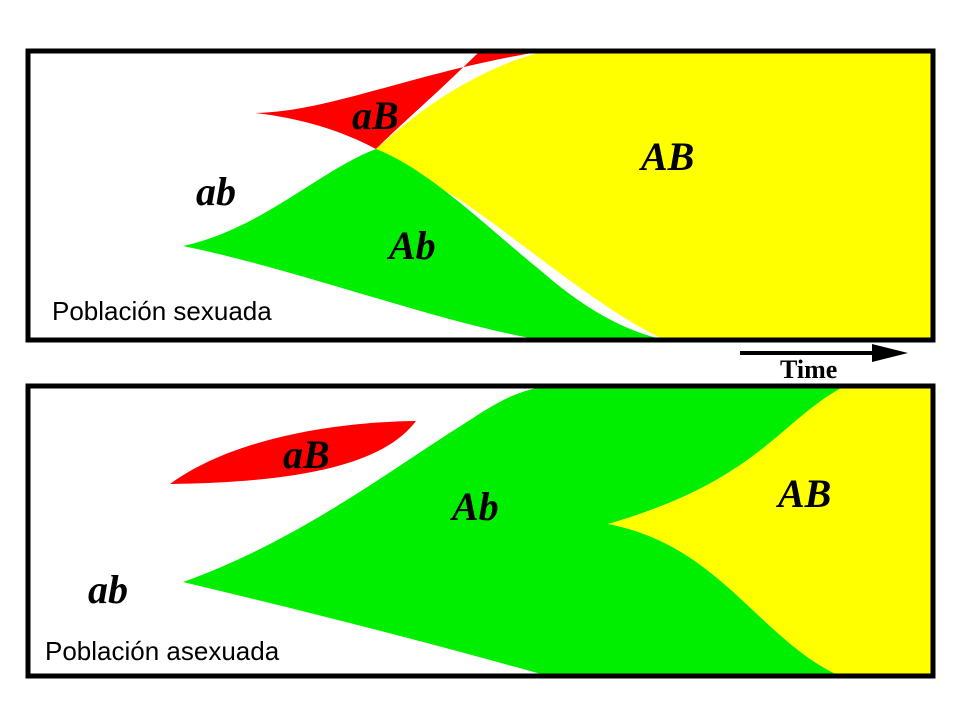 This screenshot has height=720, width=960. What do you see at coordinates (474, 506) in the screenshot?
I see `asexual-label-Ab: Ab` at bounding box center [474, 506].